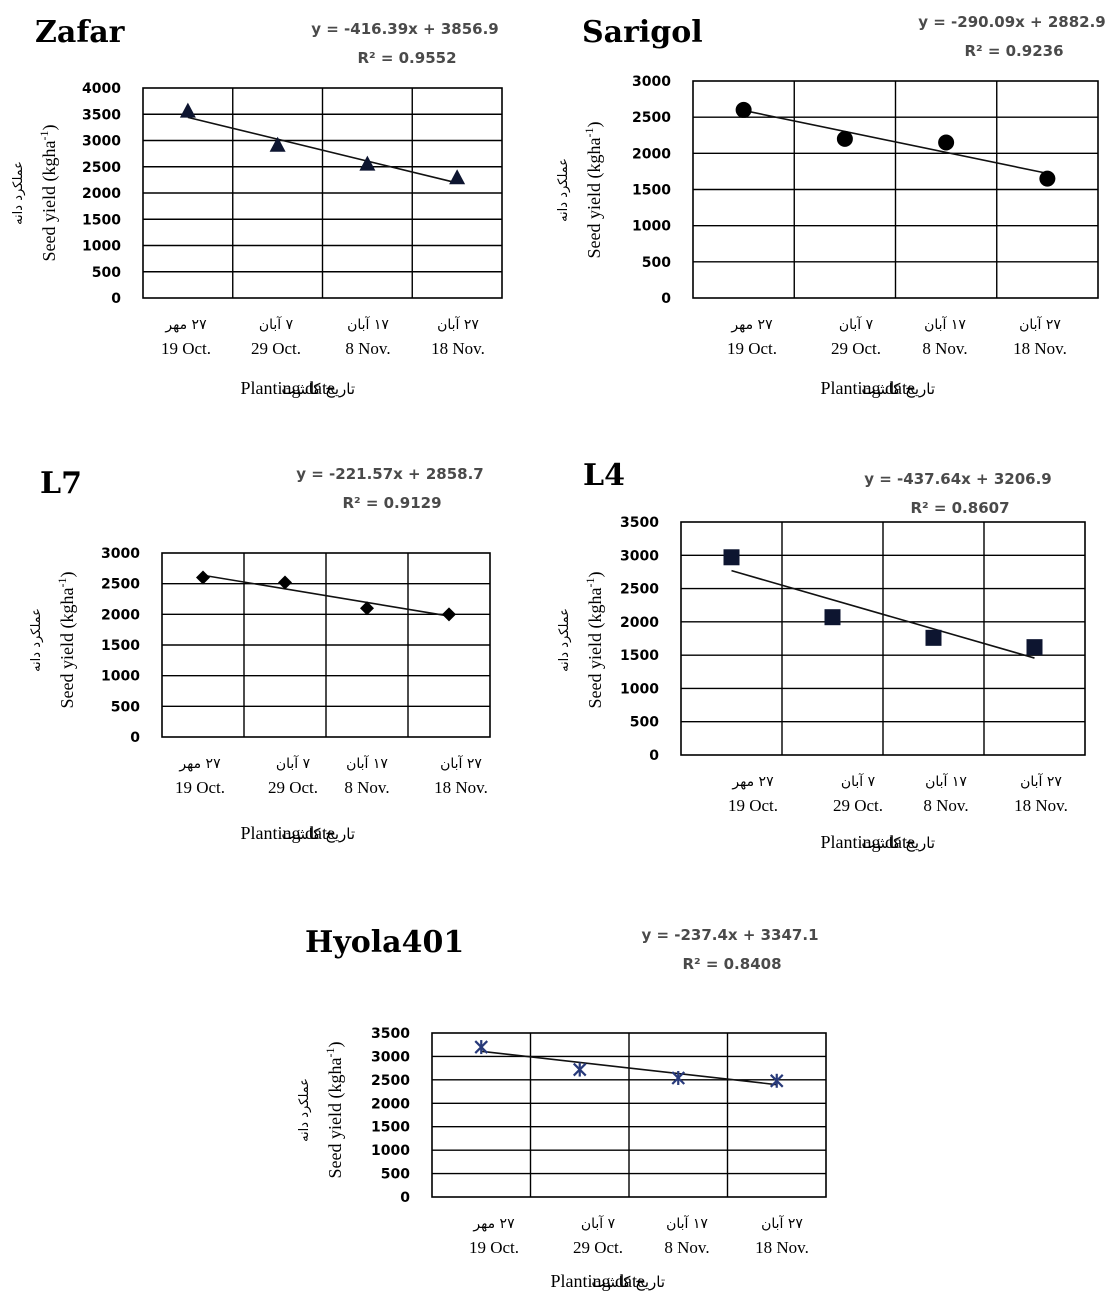  I want to click on trend-equation: y = -290.09x + 2882.9, so click(1011, 22).